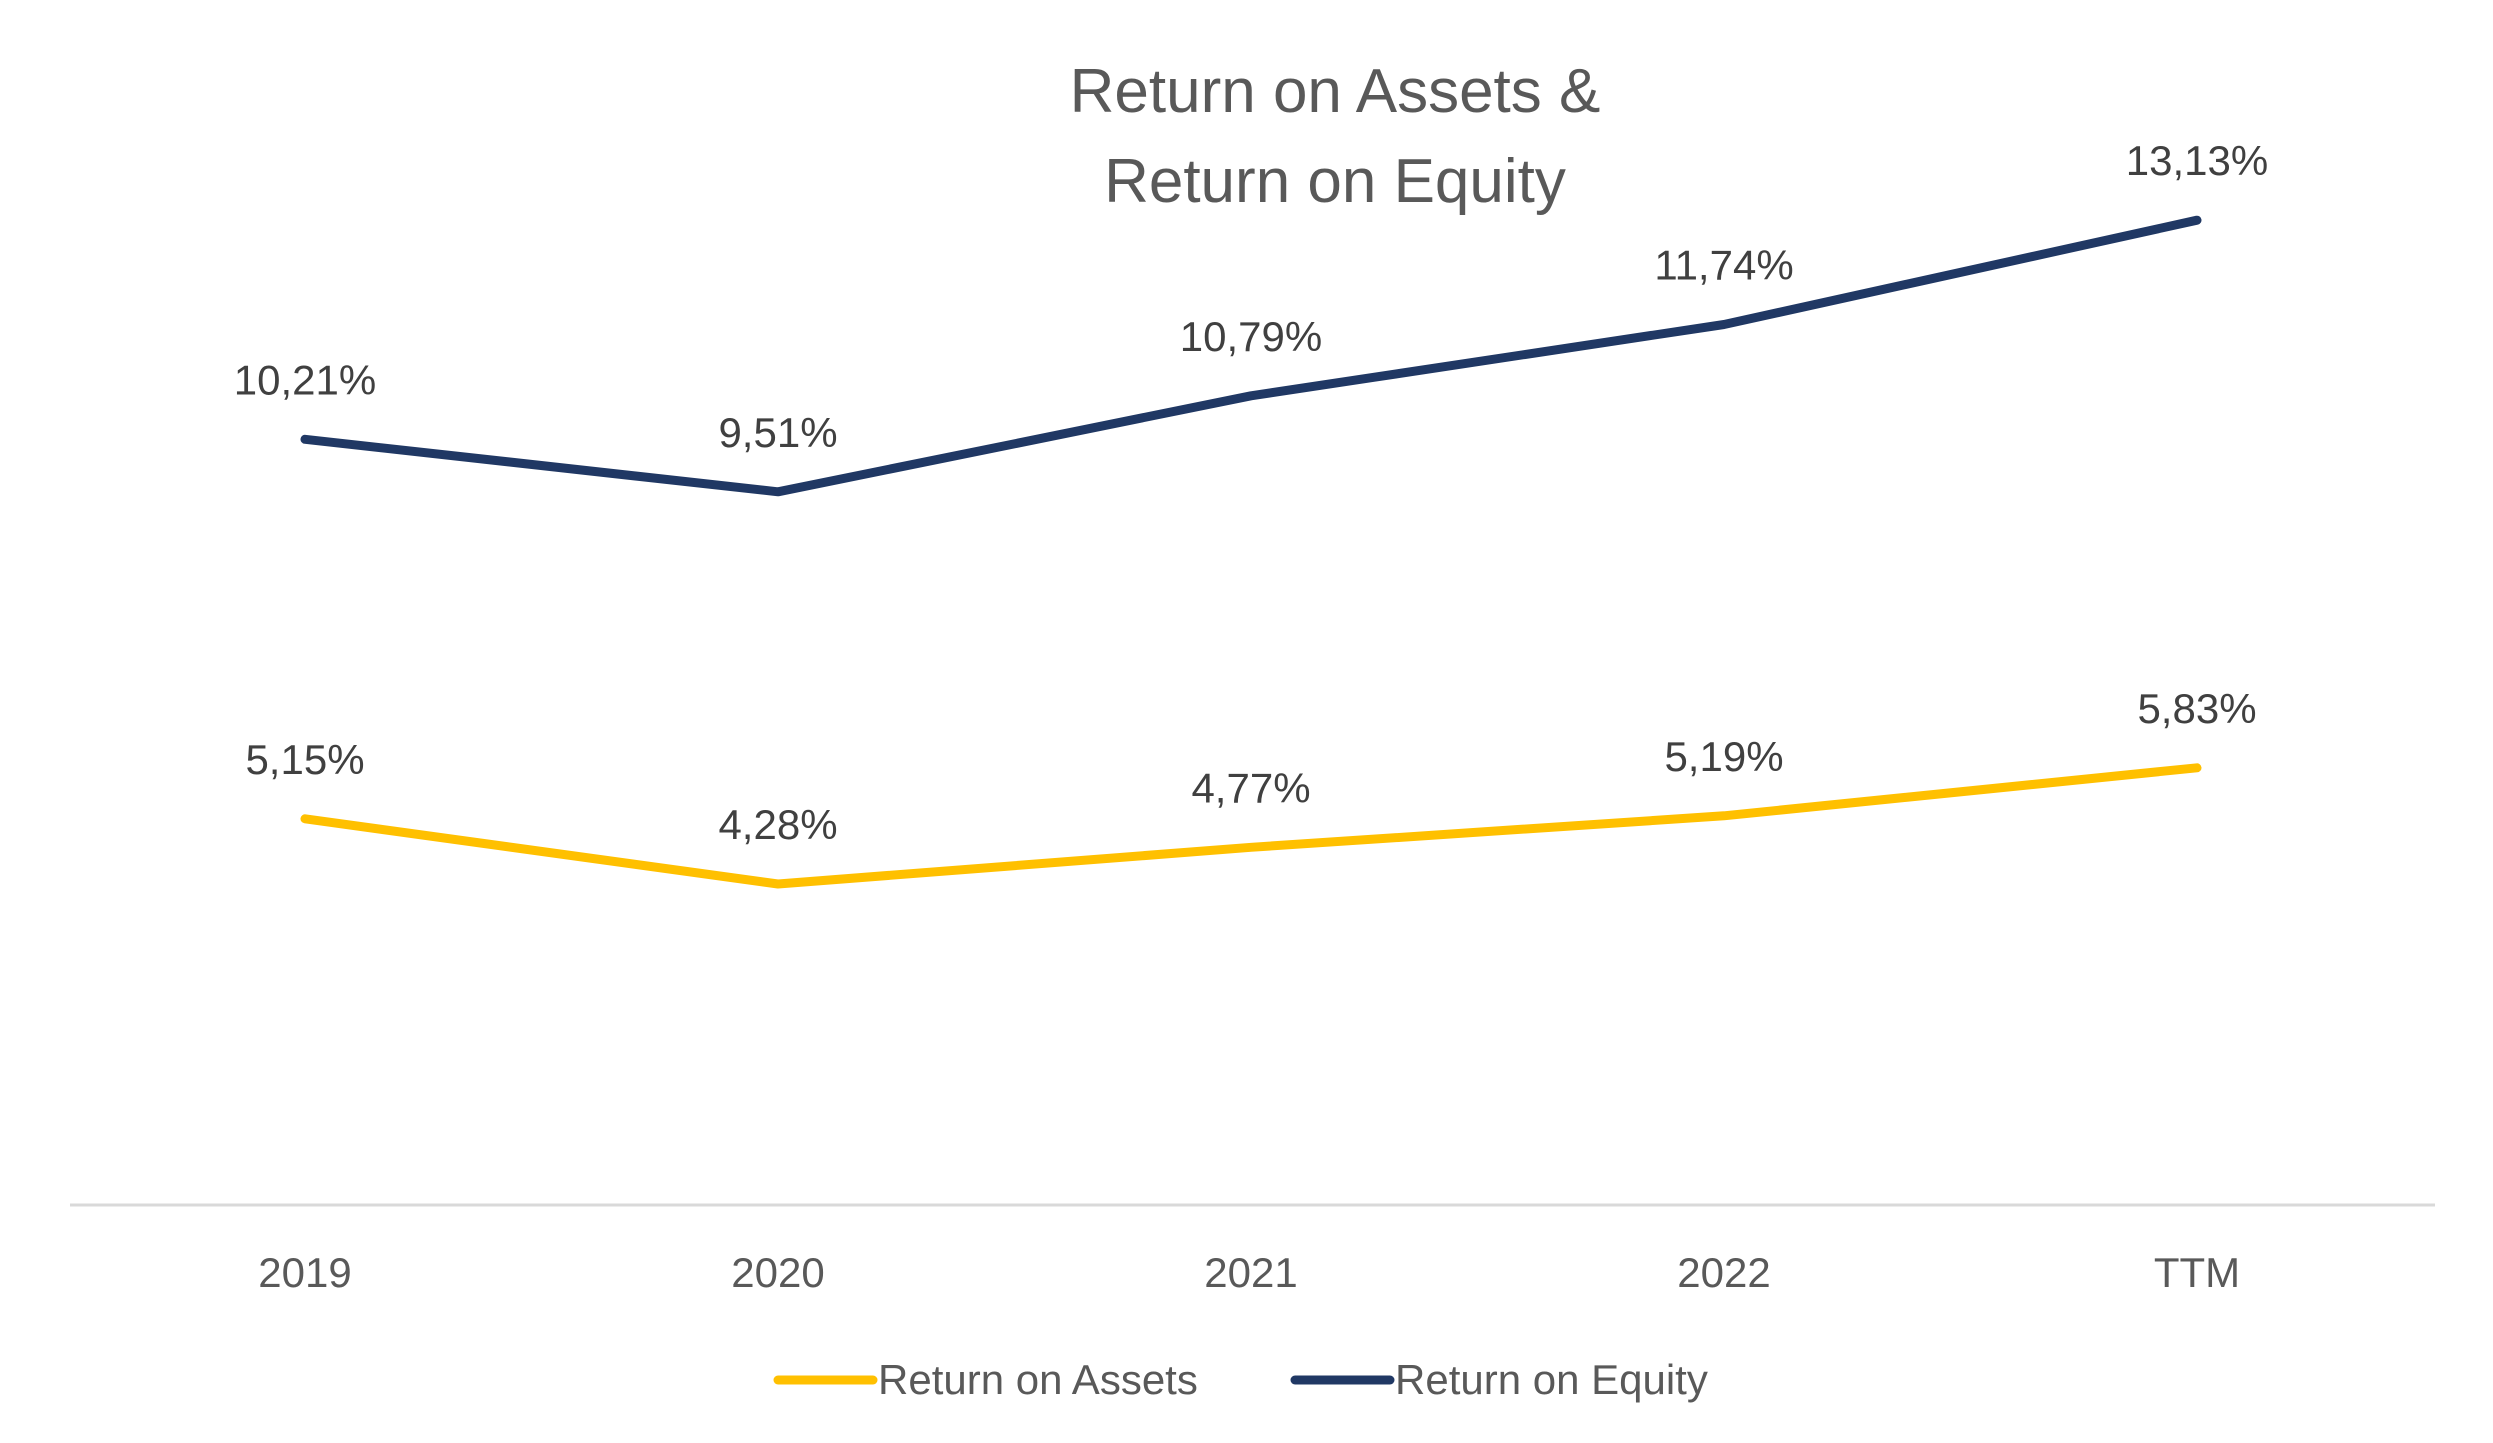 This screenshot has width=2493, height=1443. Describe the element at coordinates (1723, 265) in the screenshot. I see `data-label: 11,74%` at that location.